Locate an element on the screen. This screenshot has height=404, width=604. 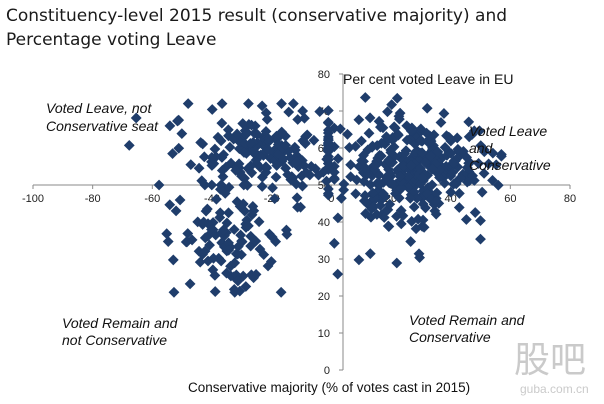
quadrant-label-bottom-right-line2: Conservative is located at coordinates (450, 337).